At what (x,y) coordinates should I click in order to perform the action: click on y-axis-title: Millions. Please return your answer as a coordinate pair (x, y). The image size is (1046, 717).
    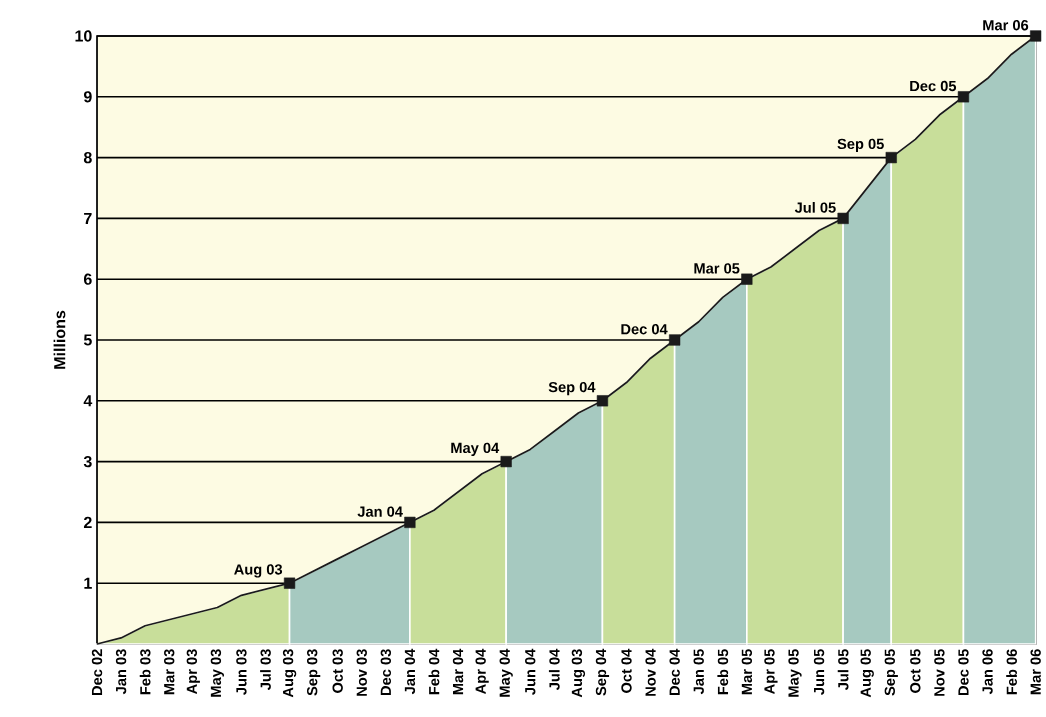
    Looking at the image, I should click on (59, 339).